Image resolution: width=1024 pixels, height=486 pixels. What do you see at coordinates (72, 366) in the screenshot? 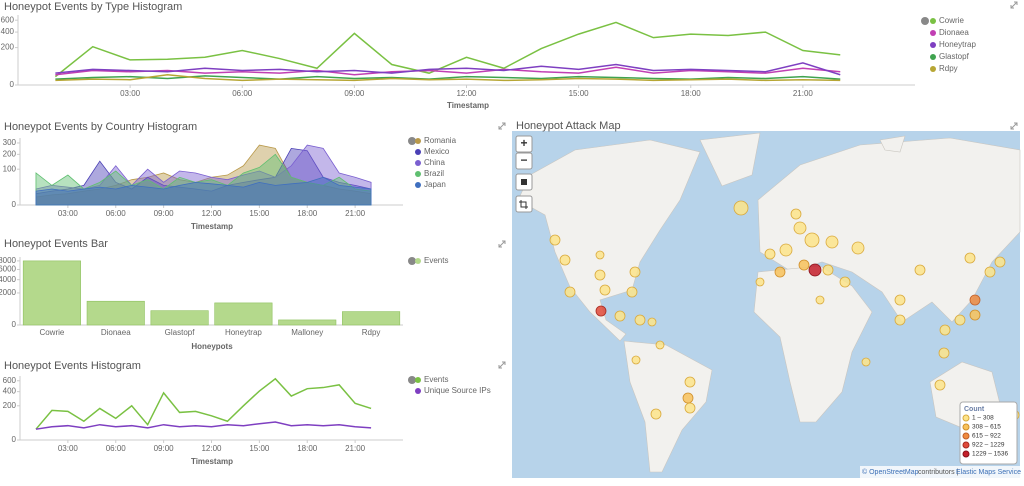
I see `chart-title: Honeypot Events Histogram` at bounding box center [72, 366].